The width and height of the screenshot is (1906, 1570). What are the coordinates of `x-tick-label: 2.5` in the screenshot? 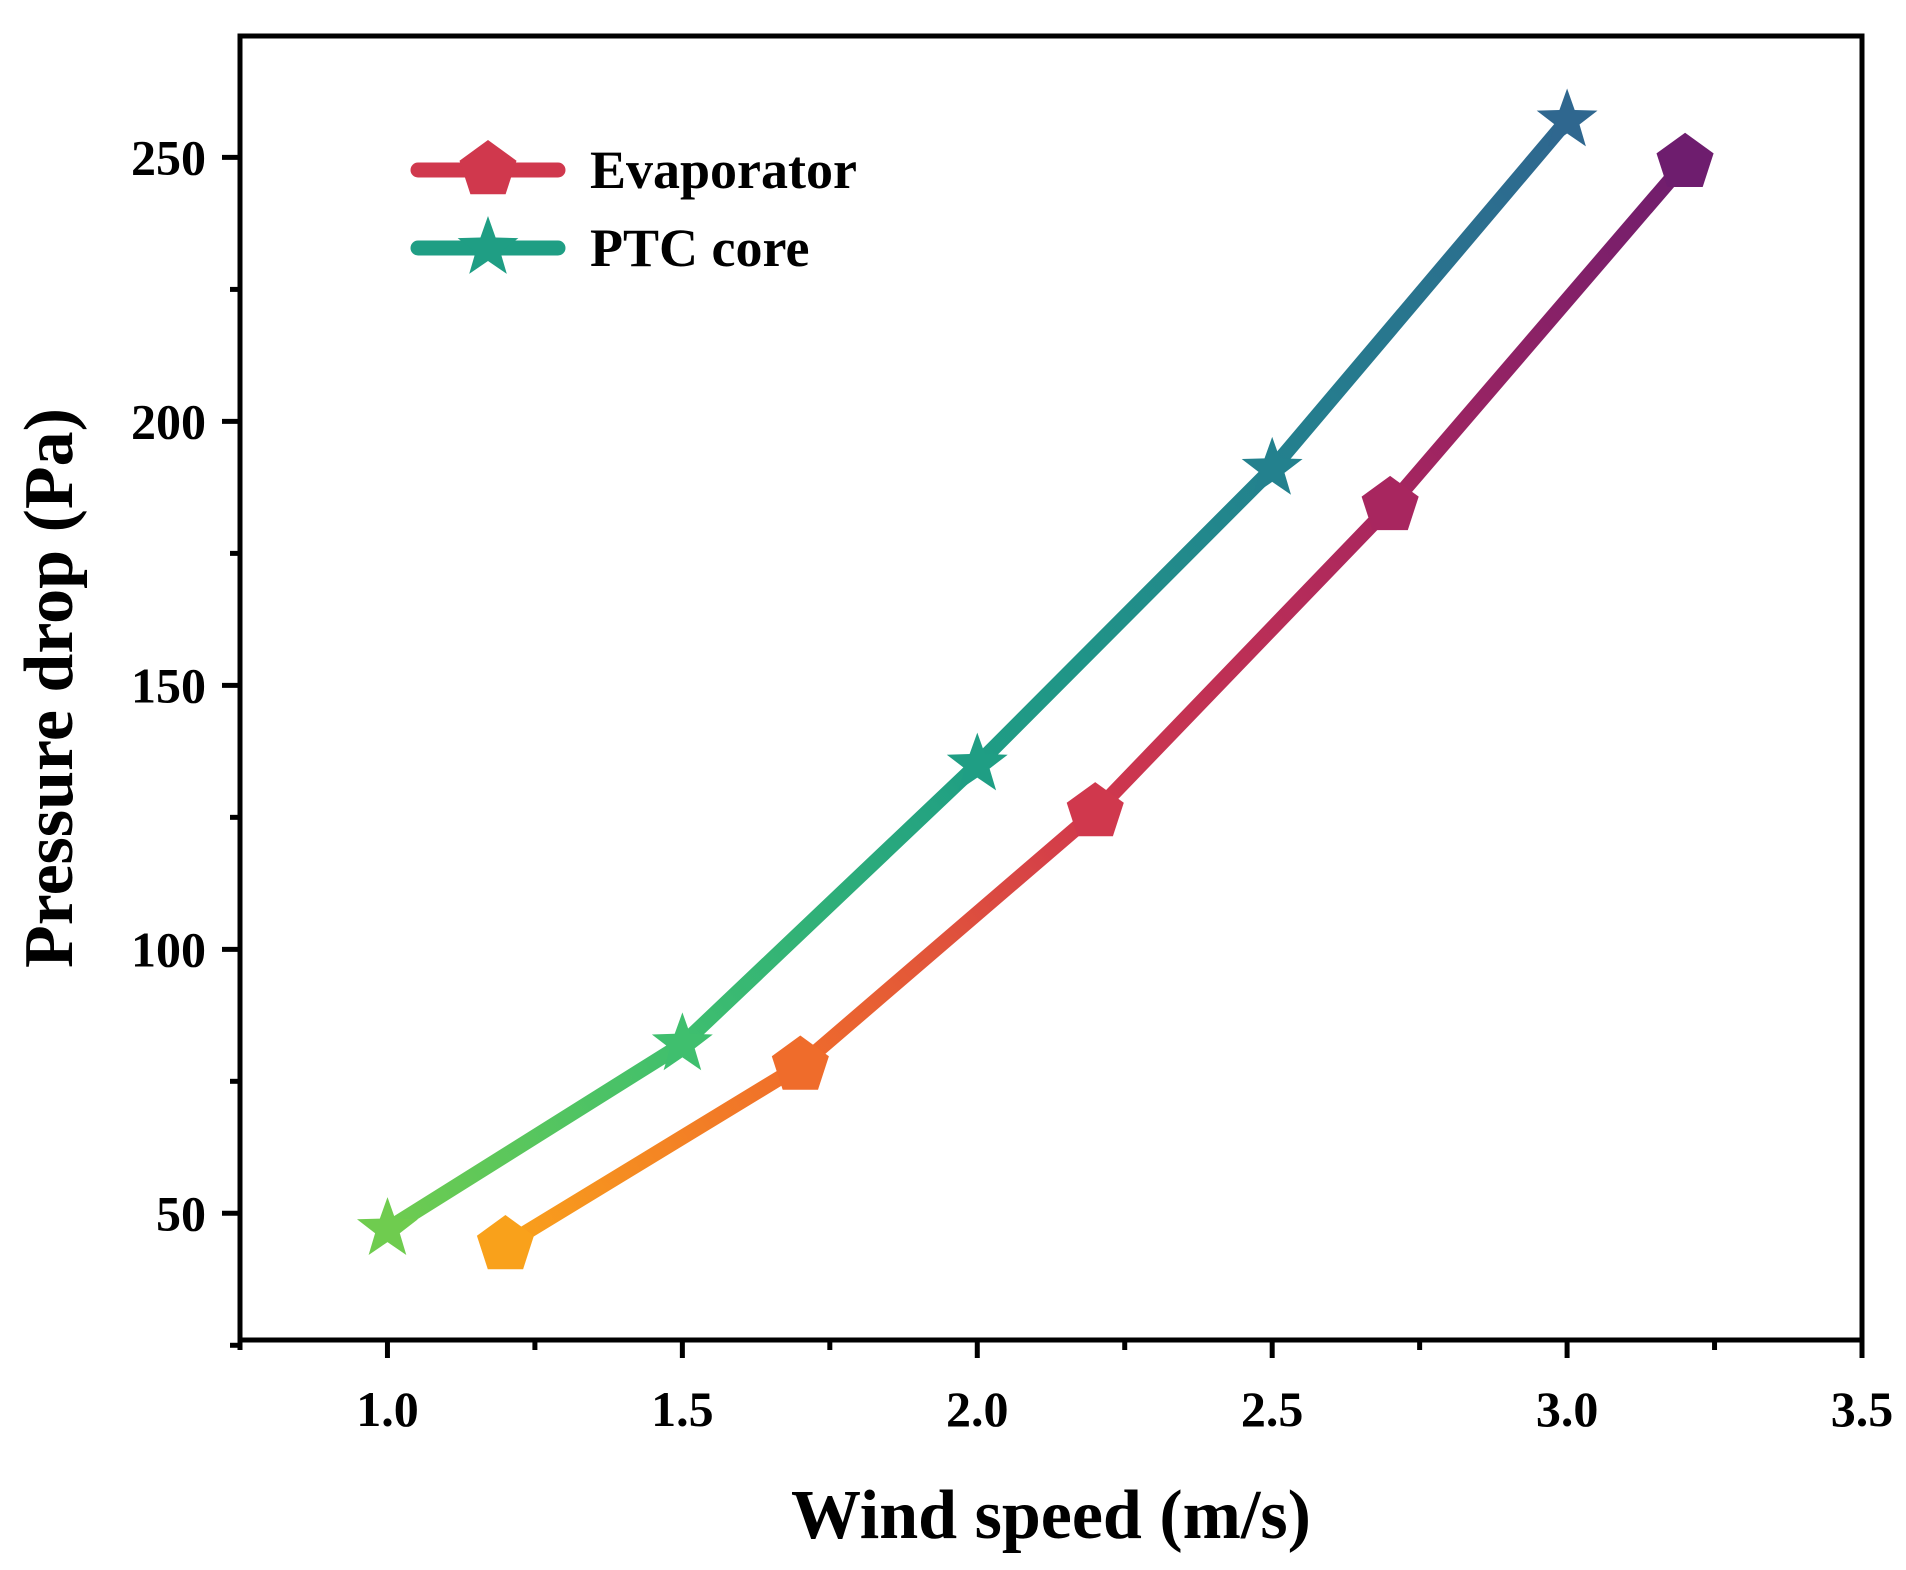 It's located at (1272, 1409).